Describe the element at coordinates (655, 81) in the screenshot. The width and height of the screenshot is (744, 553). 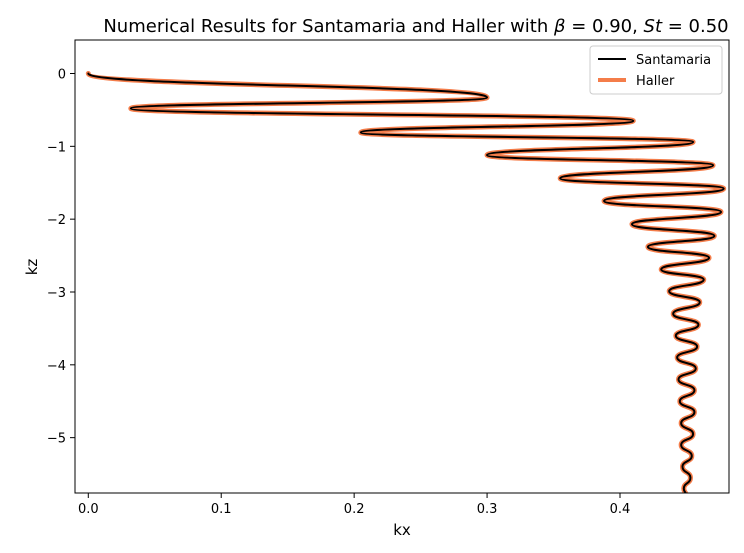
I see `legend-label-haller: Haller` at that location.